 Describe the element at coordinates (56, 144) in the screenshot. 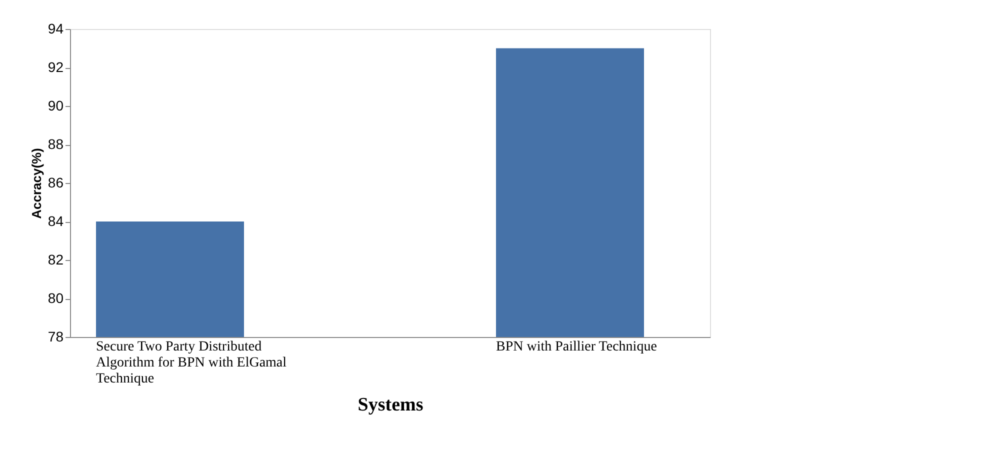

I see `y-tick-label: 88` at that location.